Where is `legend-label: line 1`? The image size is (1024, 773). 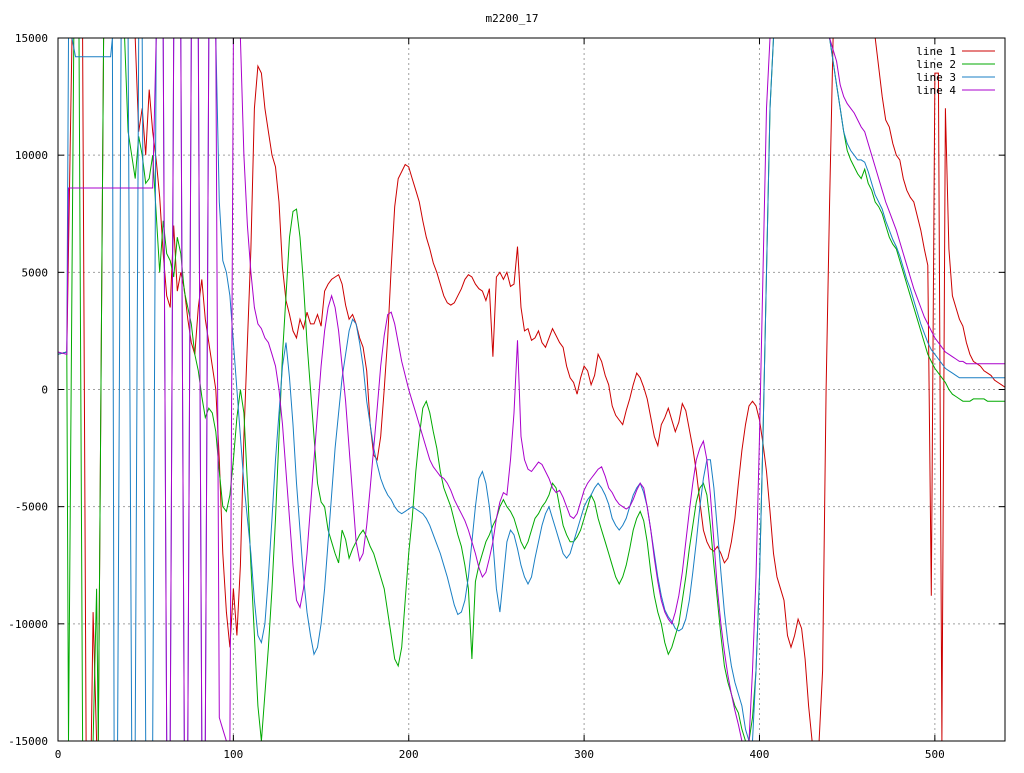 legend-label: line 1 is located at coordinates (936, 51).